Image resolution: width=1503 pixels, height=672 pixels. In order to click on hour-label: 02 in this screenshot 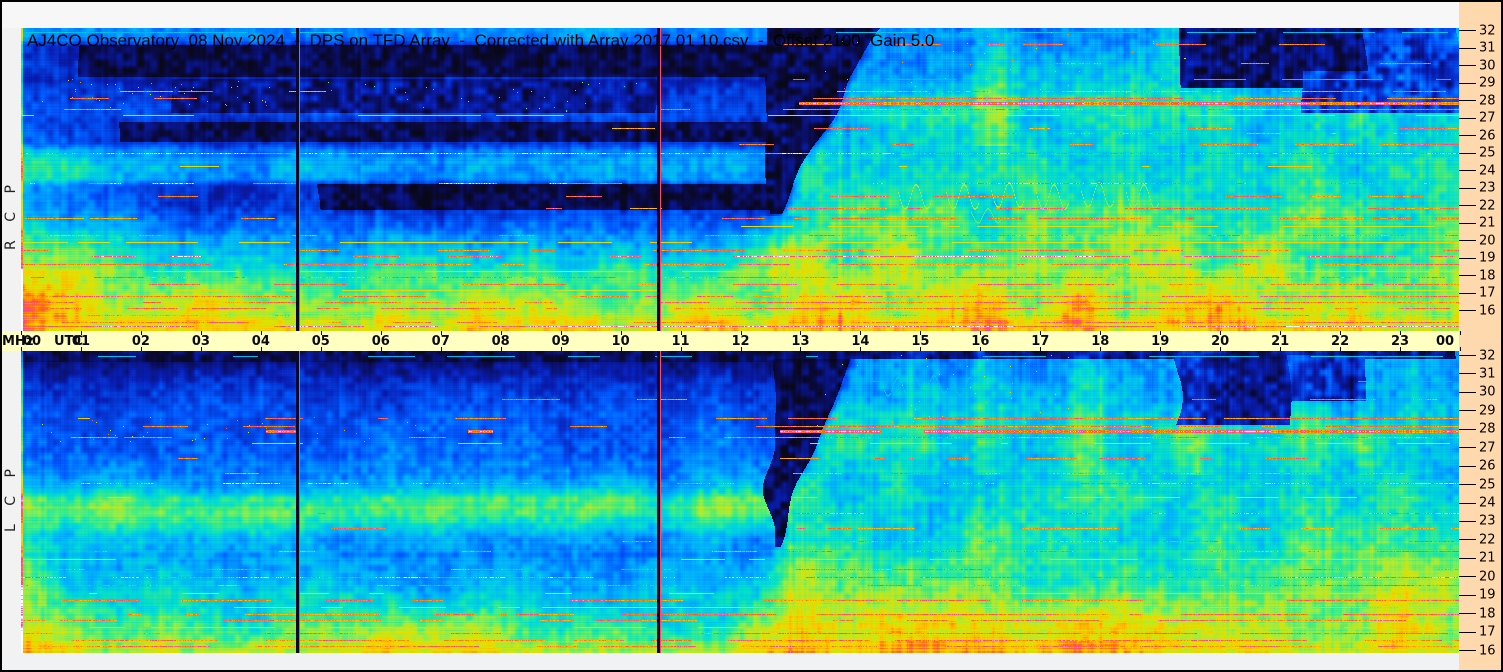, I will do `click(140, 341)`.